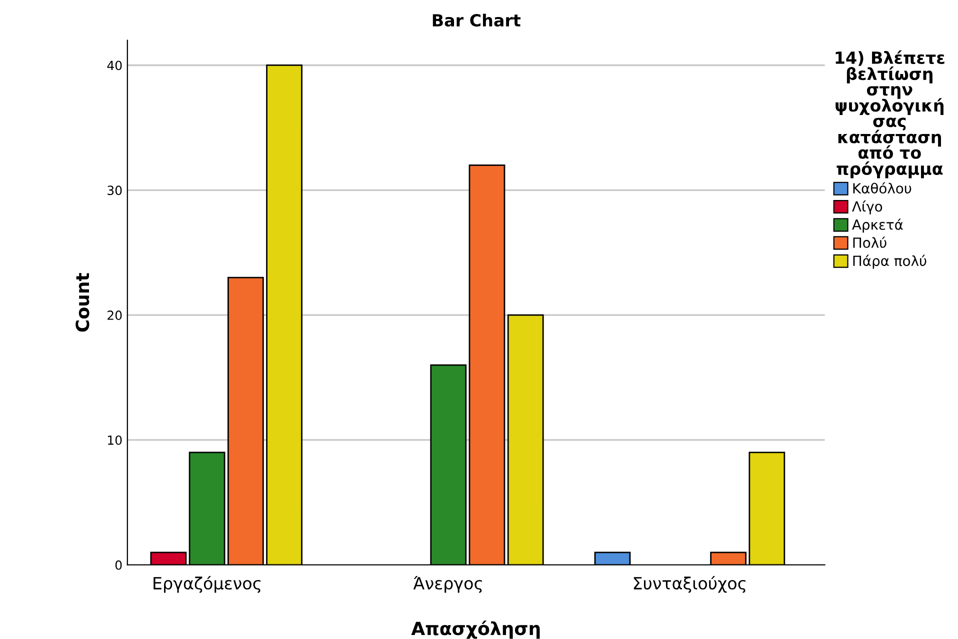 This screenshot has height=639, width=958. I want to click on x-axis-title: Απασχόληση, so click(475, 629).